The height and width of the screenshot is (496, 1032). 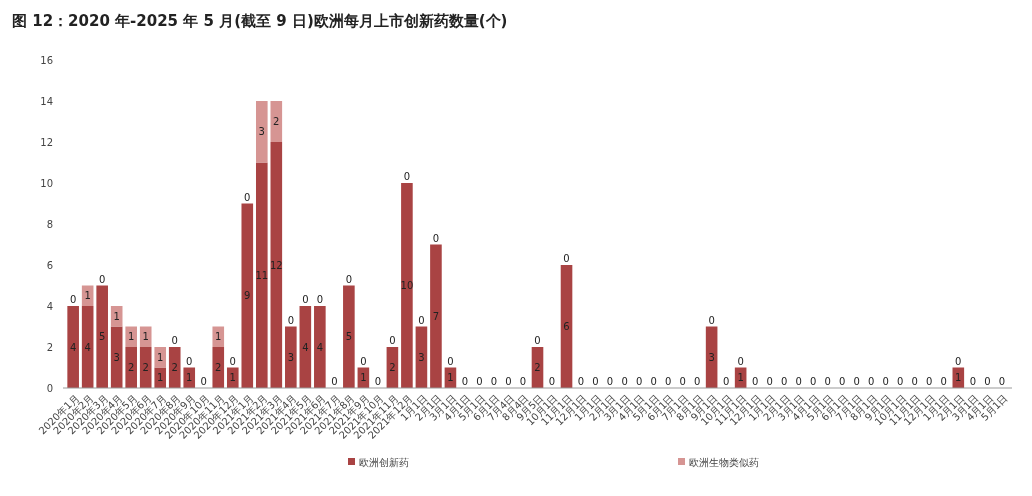 What do you see at coordinates (49, 388) in the screenshot?
I see `y-tick-label: 0` at bounding box center [49, 388].